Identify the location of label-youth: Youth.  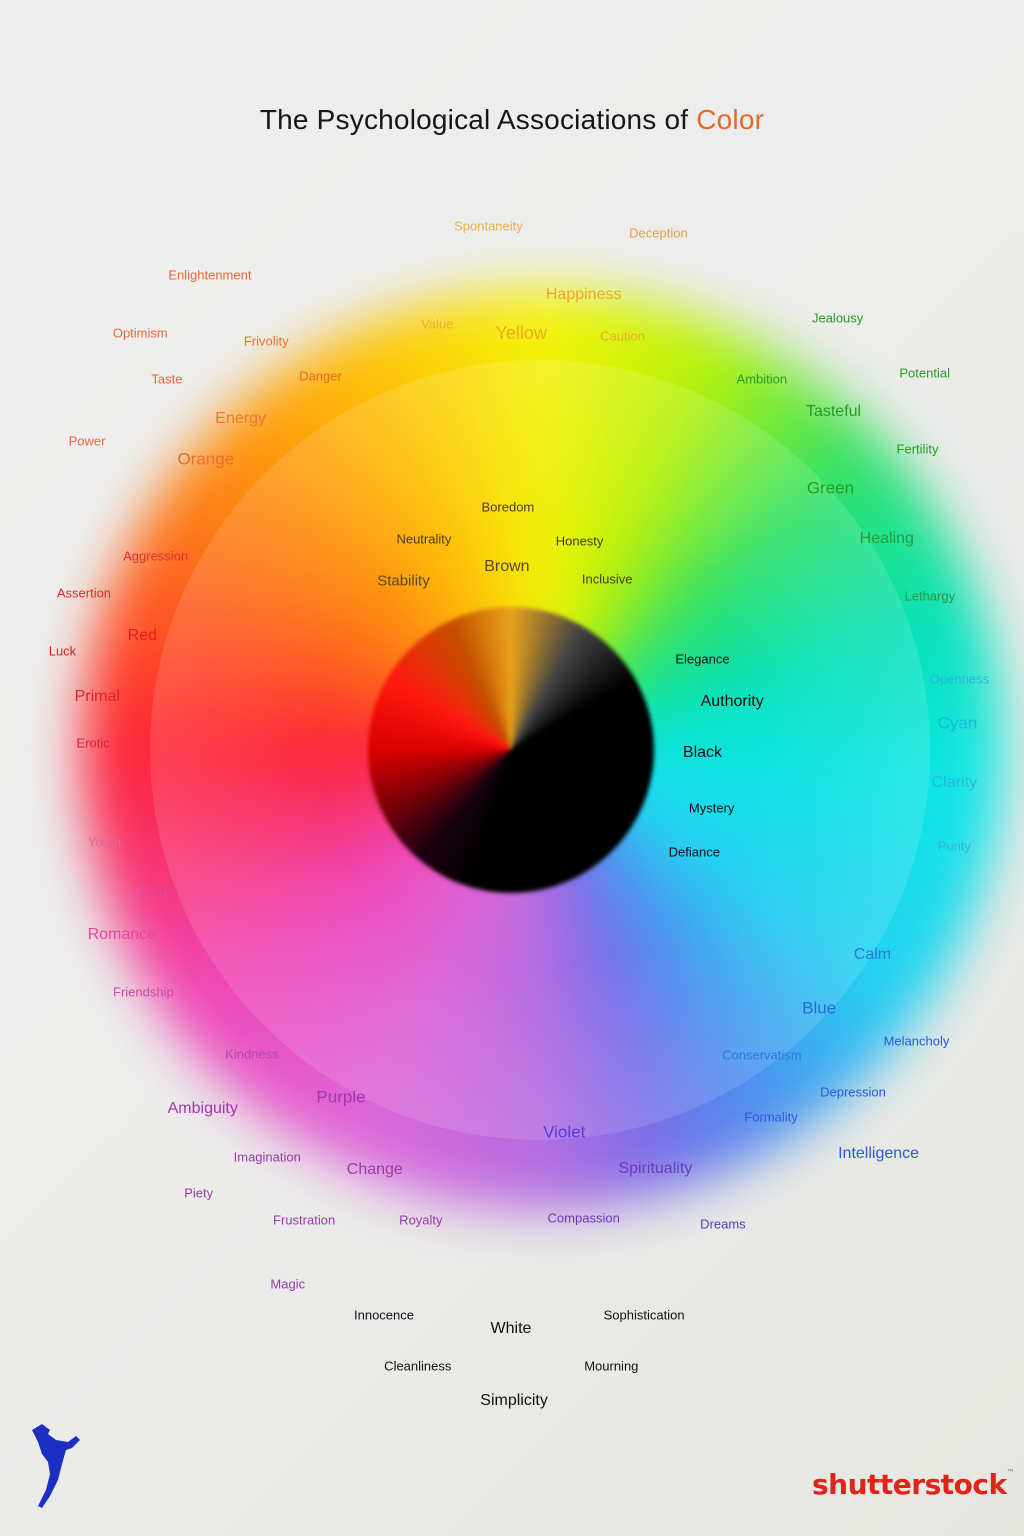
(104, 842).